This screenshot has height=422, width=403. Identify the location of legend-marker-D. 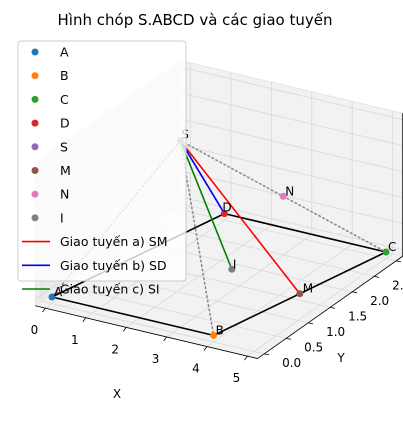
(35, 123).